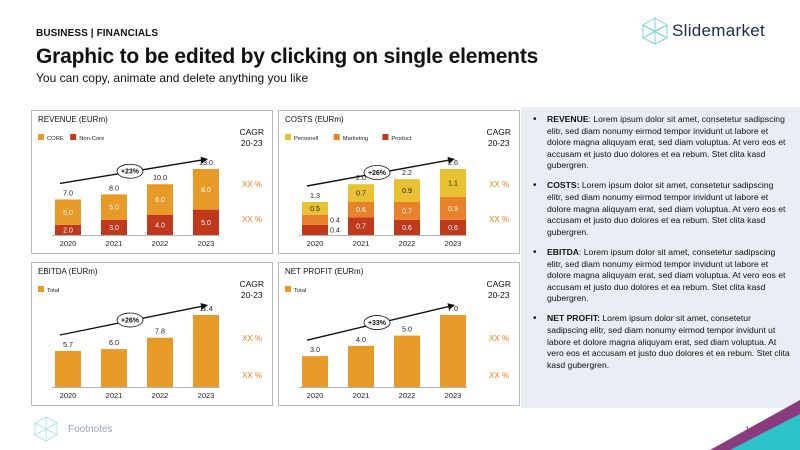 The width and height of the screenshot is (800, 450). Describe the element at coordinates (563, 185) in the screenshot. I see `bullet-label: COSTS:` at that location.